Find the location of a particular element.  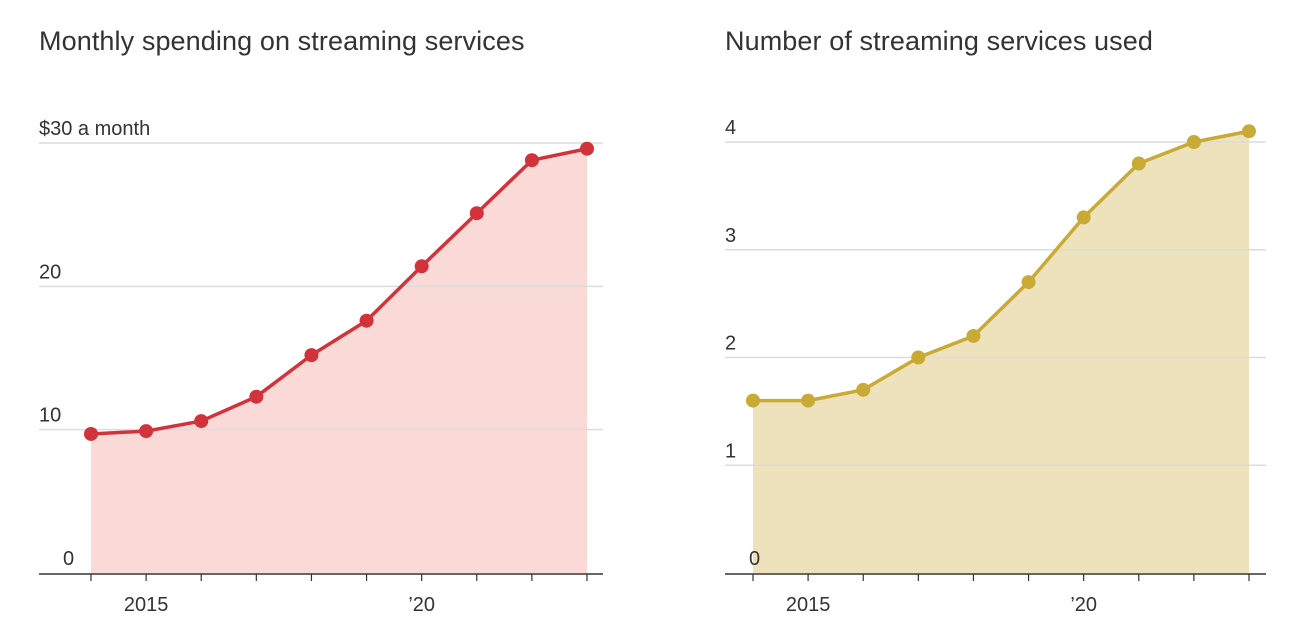

y-tick-label: 20 is located at coordinates (50, 272).